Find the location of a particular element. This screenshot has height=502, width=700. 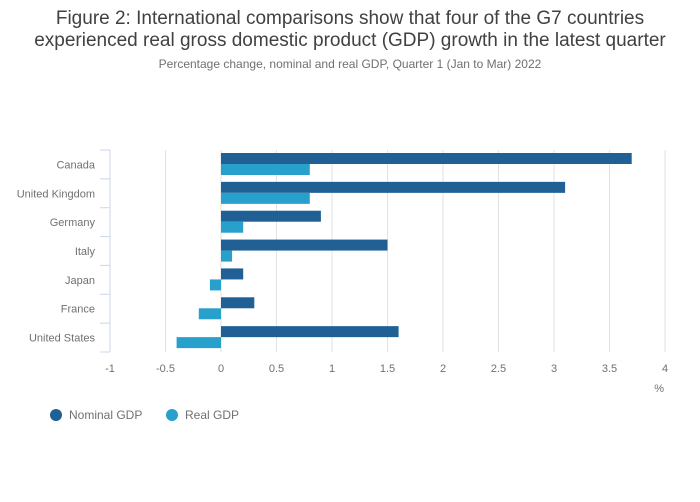

legend-label-real: Real GDP is located at coordinates (212, 415).